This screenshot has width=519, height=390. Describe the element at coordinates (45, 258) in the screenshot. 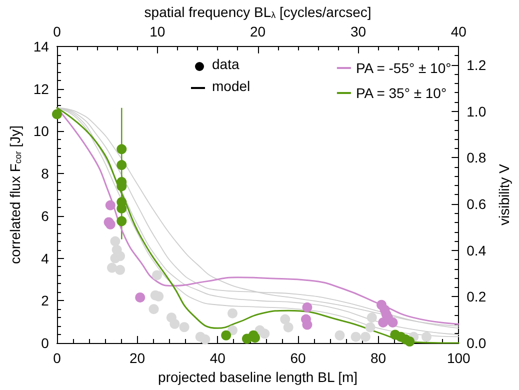

I see `y-tick-label: 4` at that location.